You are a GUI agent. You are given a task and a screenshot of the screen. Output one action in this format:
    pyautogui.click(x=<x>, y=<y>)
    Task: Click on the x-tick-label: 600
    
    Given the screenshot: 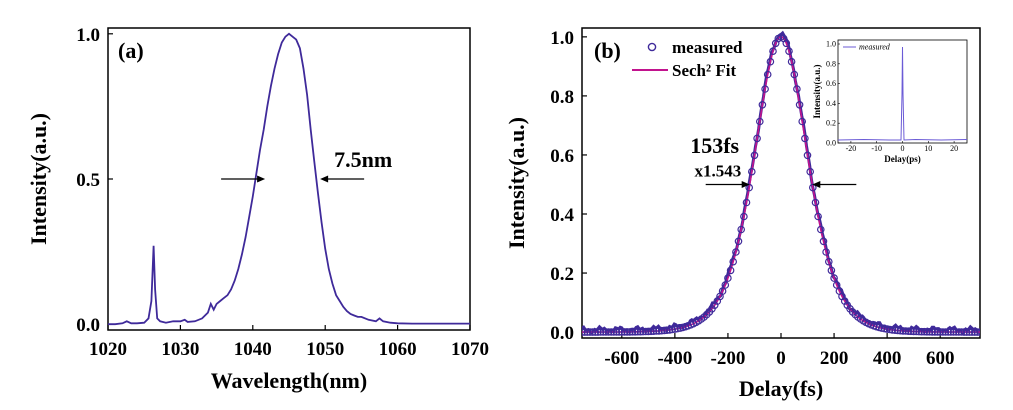 What is the action you would take?
    pyautogui.click(x=940, y=358)
    